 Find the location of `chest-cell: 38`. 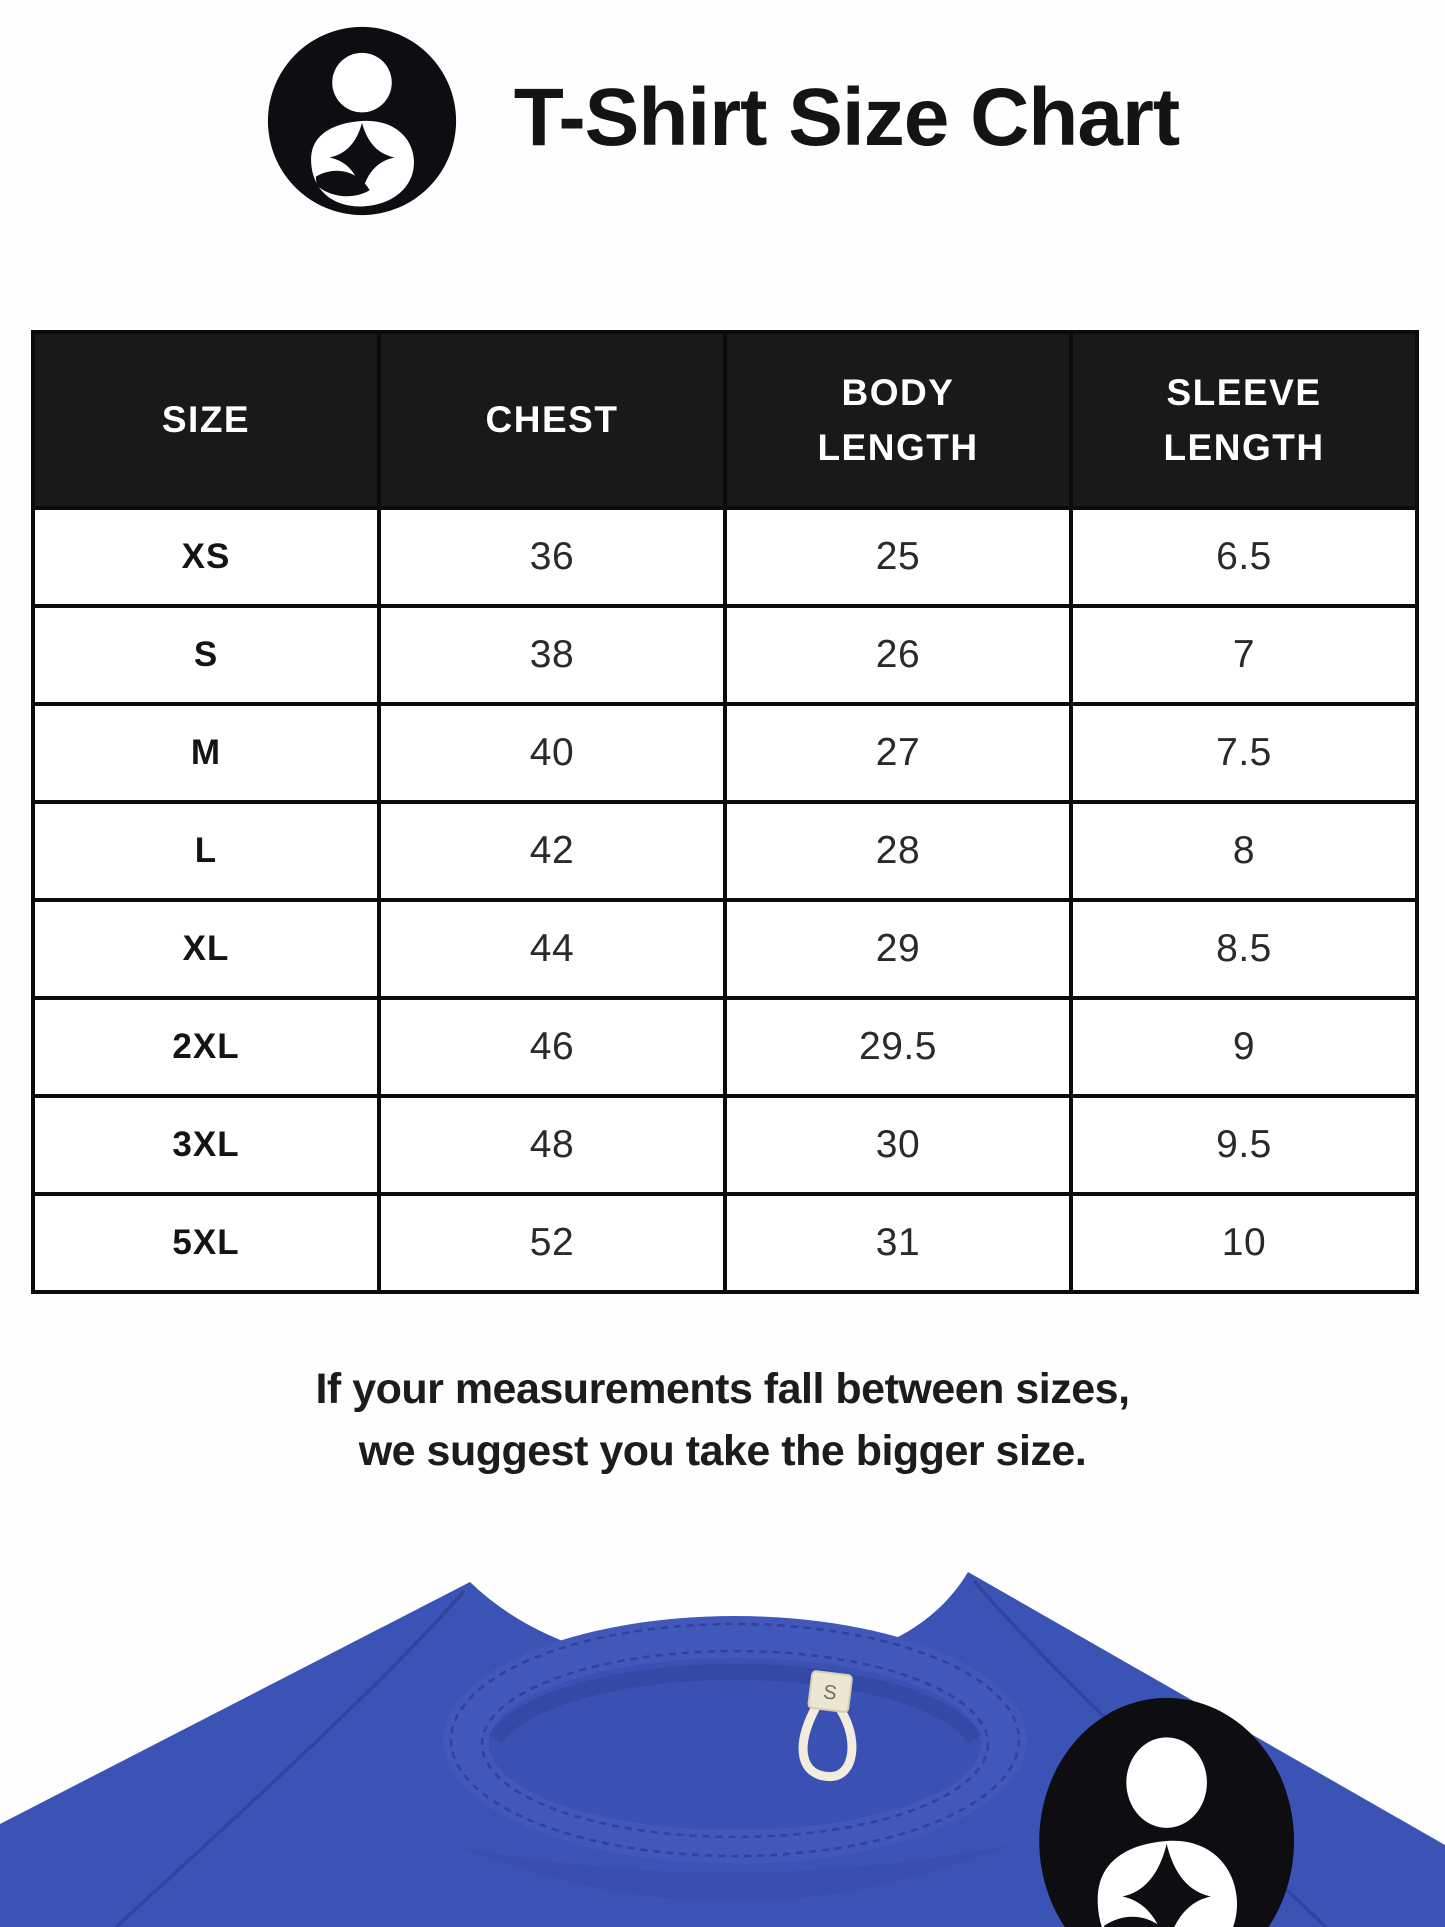

chest-cell: 38 is located at coordinates (552, 655).